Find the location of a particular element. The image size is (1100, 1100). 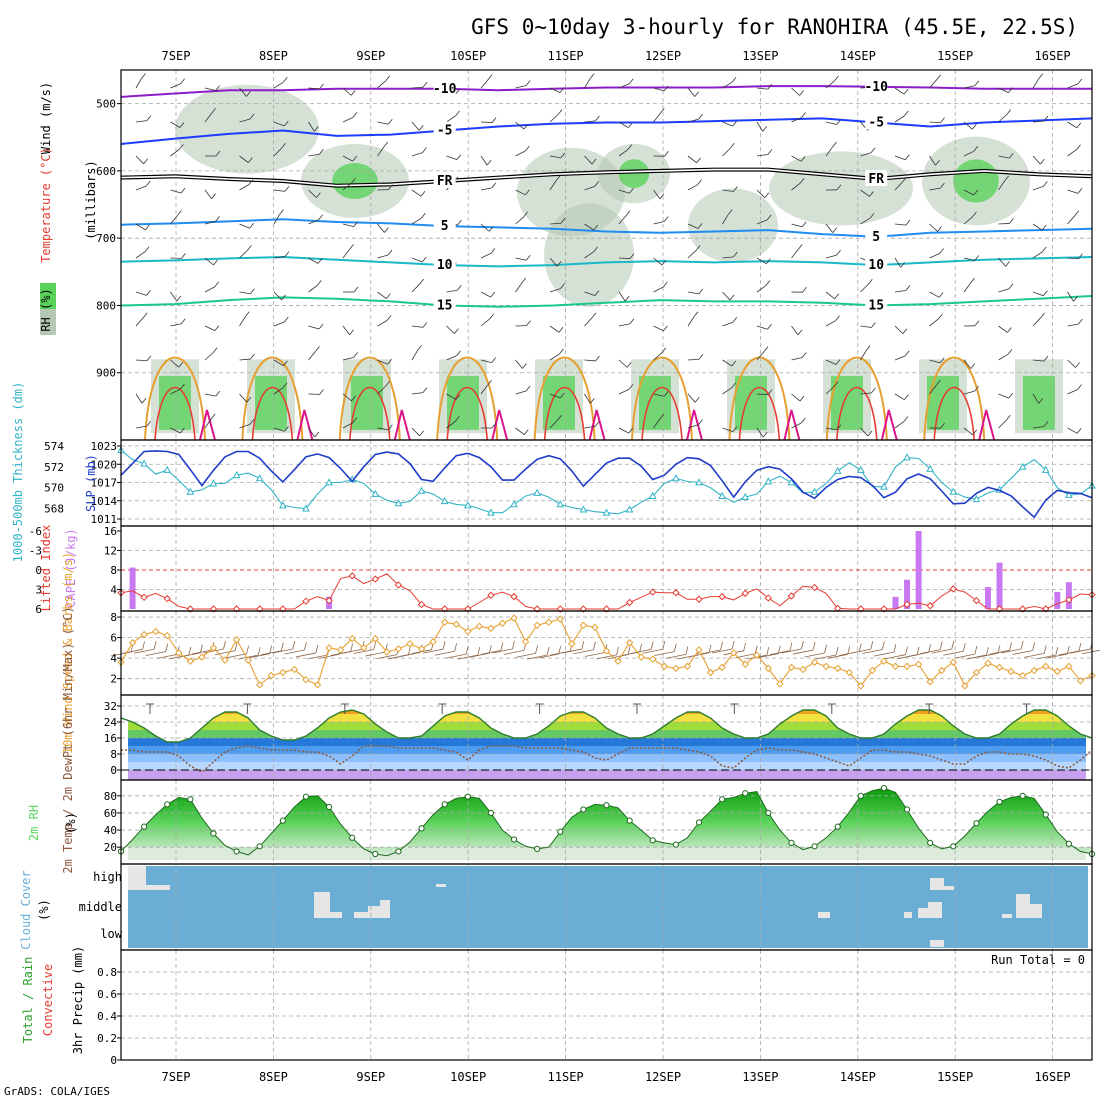

precip-axis-label: 3hr Precip (mm) is located at coordinates (78, 1000).